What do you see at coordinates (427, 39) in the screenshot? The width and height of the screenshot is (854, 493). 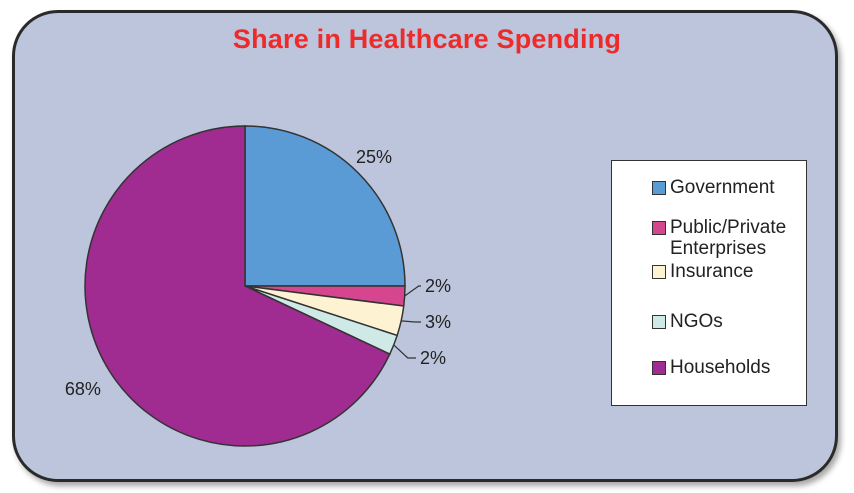 I see `chart-title: Share in Healthcare Spending` at bounding box center [427, 39].